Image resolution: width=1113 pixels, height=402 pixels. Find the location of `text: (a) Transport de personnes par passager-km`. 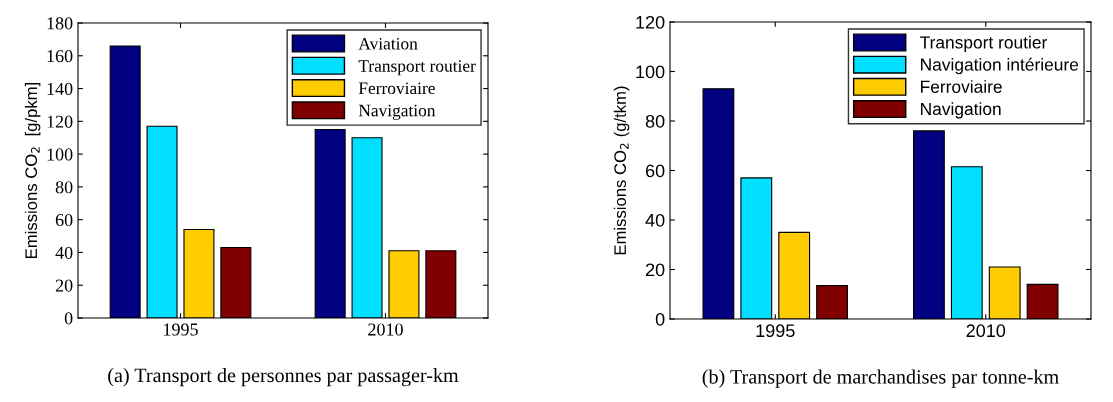

text: (a) Transport de personnes par passager-km is located at coordinates (283, 377).